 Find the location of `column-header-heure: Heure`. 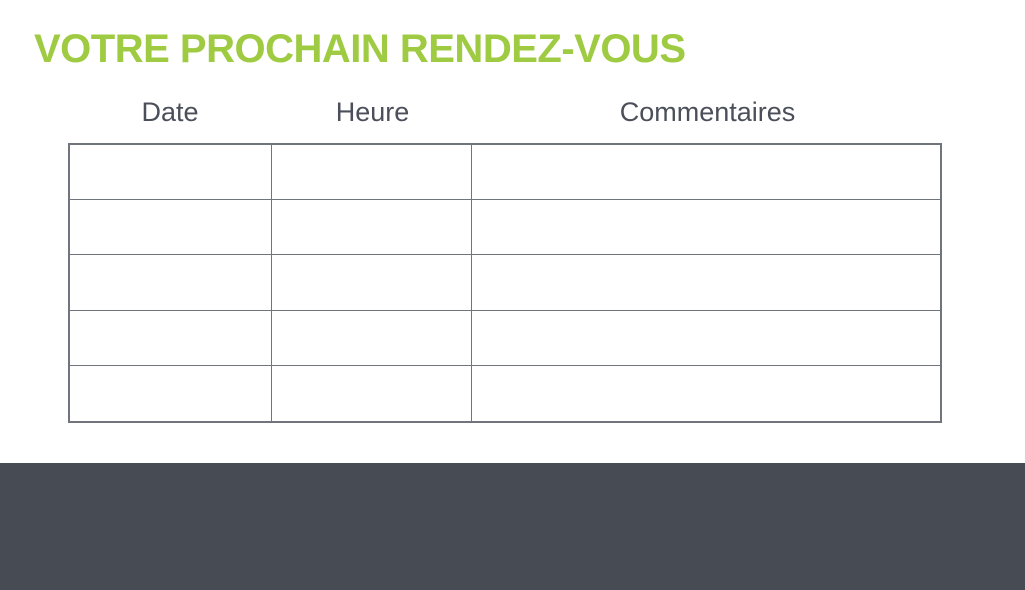

column-header-heure: Heure is located at coordinates (372, 112).